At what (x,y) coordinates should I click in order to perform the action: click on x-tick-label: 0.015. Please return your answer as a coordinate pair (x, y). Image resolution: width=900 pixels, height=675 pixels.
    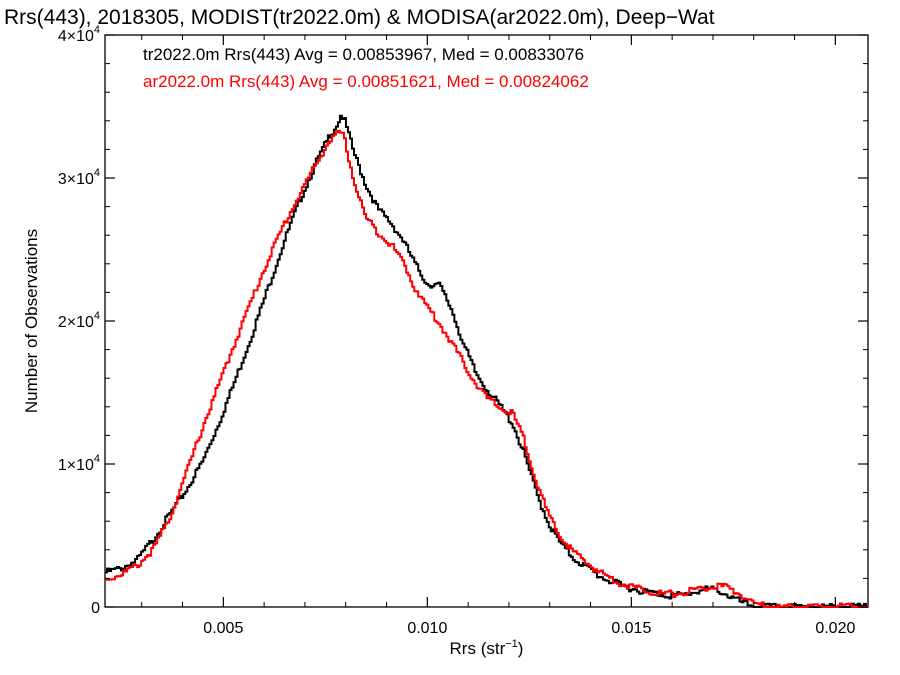
    Looking at the image, I should click on (631, 628).